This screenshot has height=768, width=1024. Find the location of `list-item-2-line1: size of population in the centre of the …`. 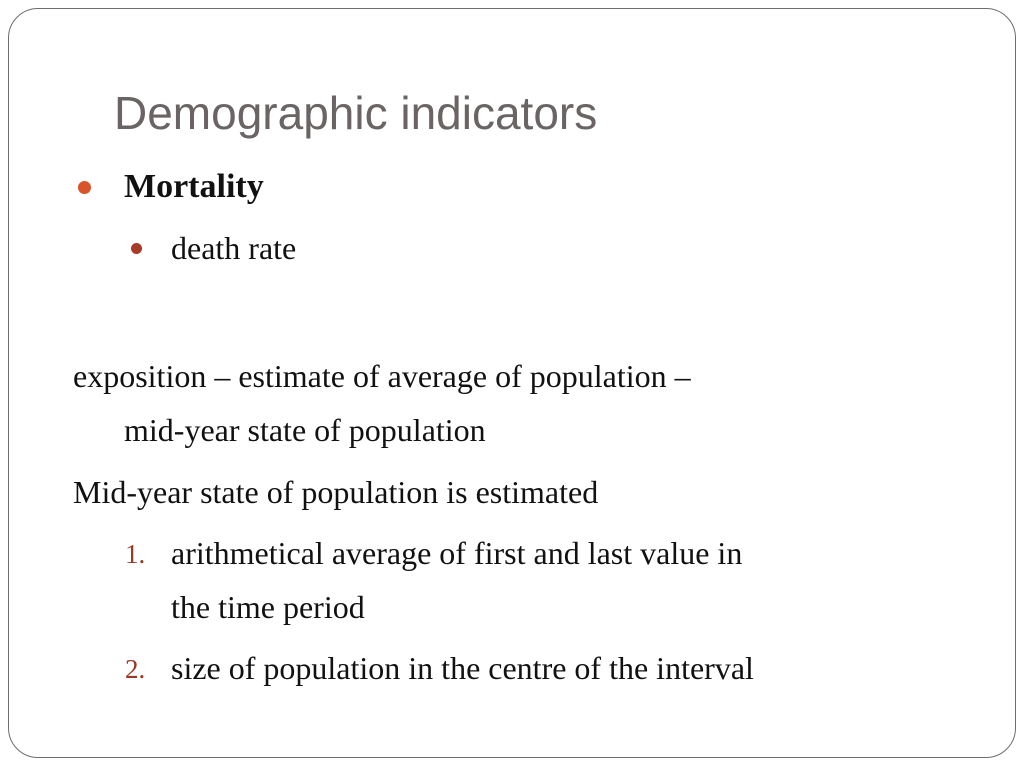

list-item-2-line1: size of population in the centre of the … is located at coordinates (462, 668).